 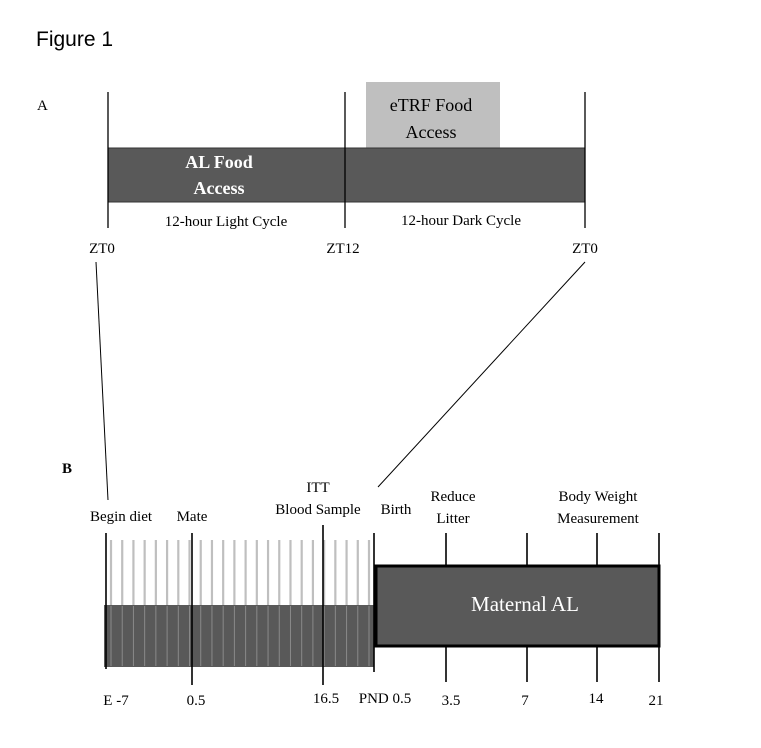 What do you see at coordinates (396, 510) in the screenshot?
I see `birth-label: Birth` at bounding box center [396, 510].